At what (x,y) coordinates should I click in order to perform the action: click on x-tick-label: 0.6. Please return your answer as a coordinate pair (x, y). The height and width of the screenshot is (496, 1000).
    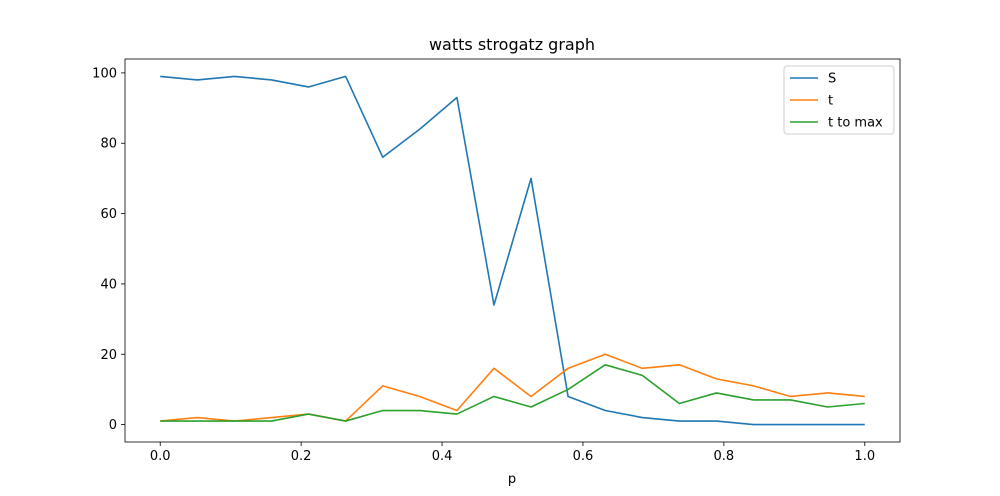
    Looking at the image, I should click on (583, 456).